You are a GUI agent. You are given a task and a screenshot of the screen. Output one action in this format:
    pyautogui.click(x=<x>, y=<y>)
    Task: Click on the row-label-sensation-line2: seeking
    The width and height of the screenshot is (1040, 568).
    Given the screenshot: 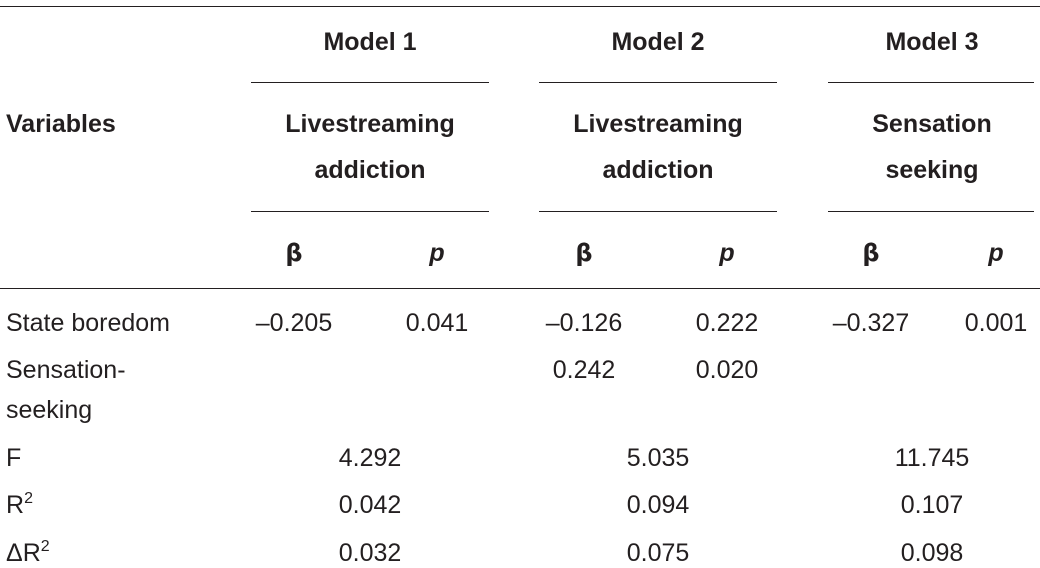 What is the action you would take?
    pyautogui.click(x=49, y=410)
    